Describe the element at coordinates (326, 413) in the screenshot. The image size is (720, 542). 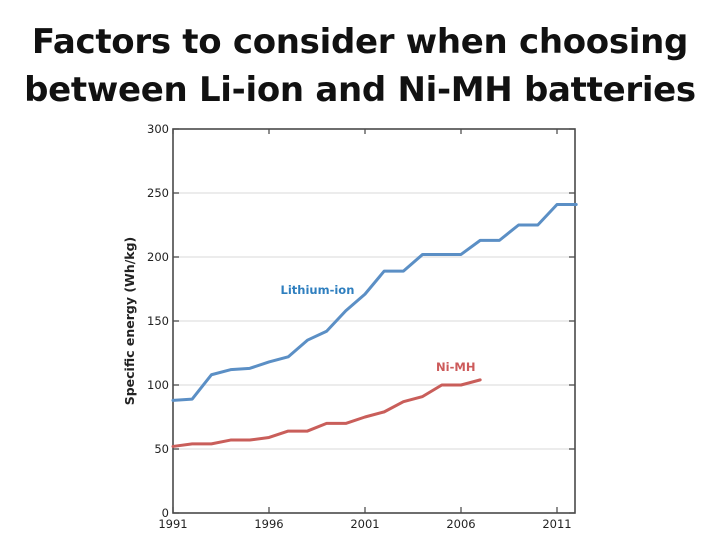
I see `series-line-ni-mh` at that location.